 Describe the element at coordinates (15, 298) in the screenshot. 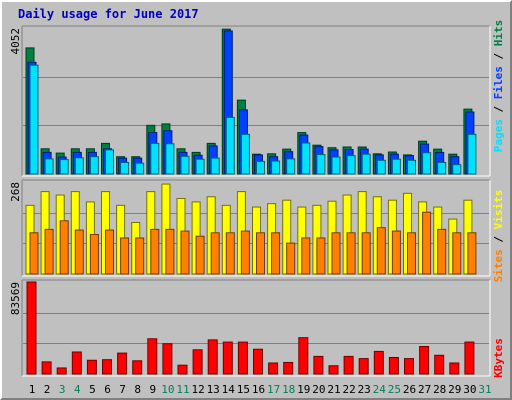

I see `y-max-label: 83569` at that location.